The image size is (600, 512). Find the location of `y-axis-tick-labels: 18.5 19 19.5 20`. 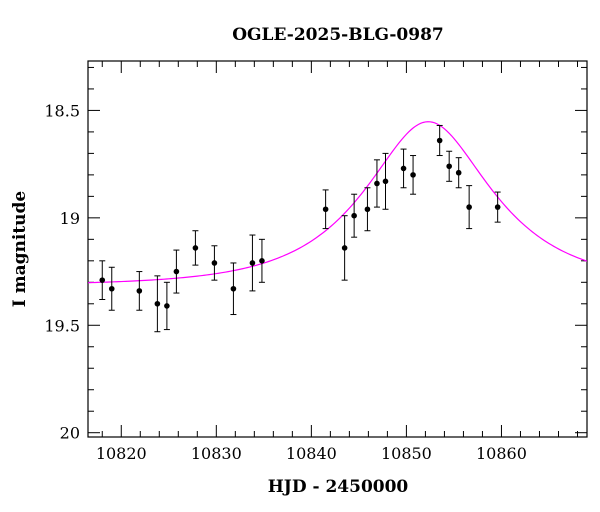

y-axis-tick-labels: 18.5 19 19.5 20 is located at coordinates (62, 271).